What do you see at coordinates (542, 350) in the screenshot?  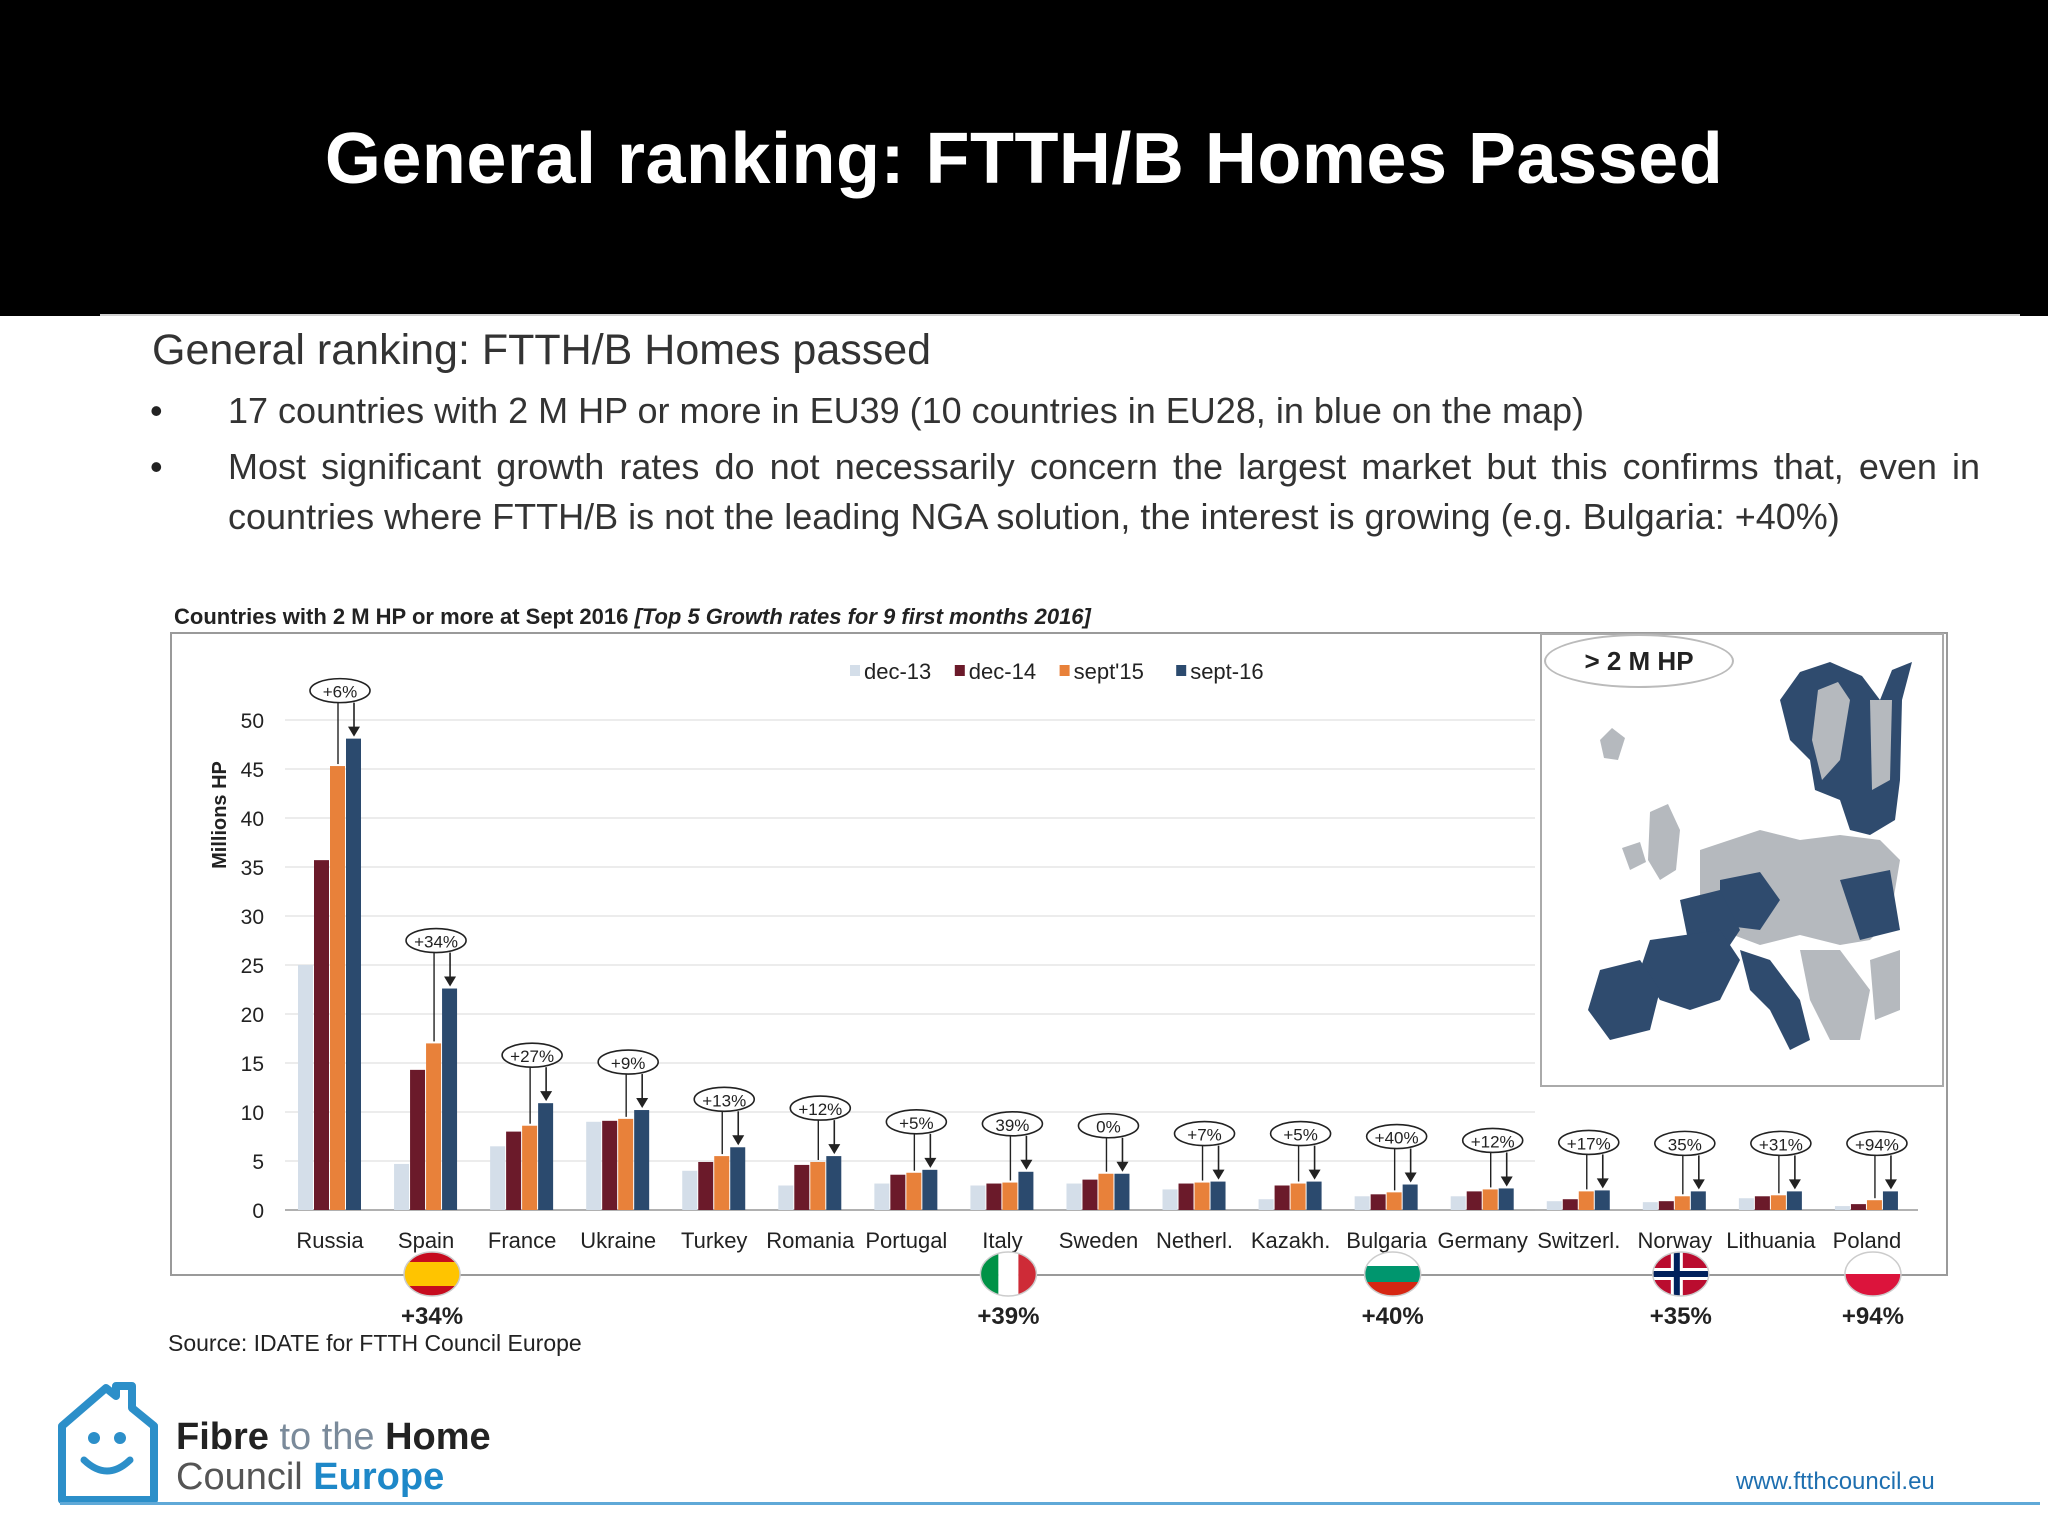 I see `section-heading: General ranking: FTTH/B Homes passed` at bounding box center [542, 350].